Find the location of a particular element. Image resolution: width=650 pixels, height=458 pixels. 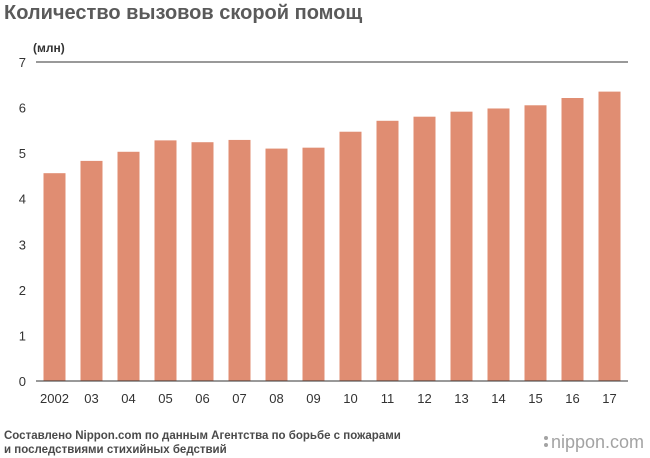

y-tick-label: 4 is located at coordinates (22, 199).